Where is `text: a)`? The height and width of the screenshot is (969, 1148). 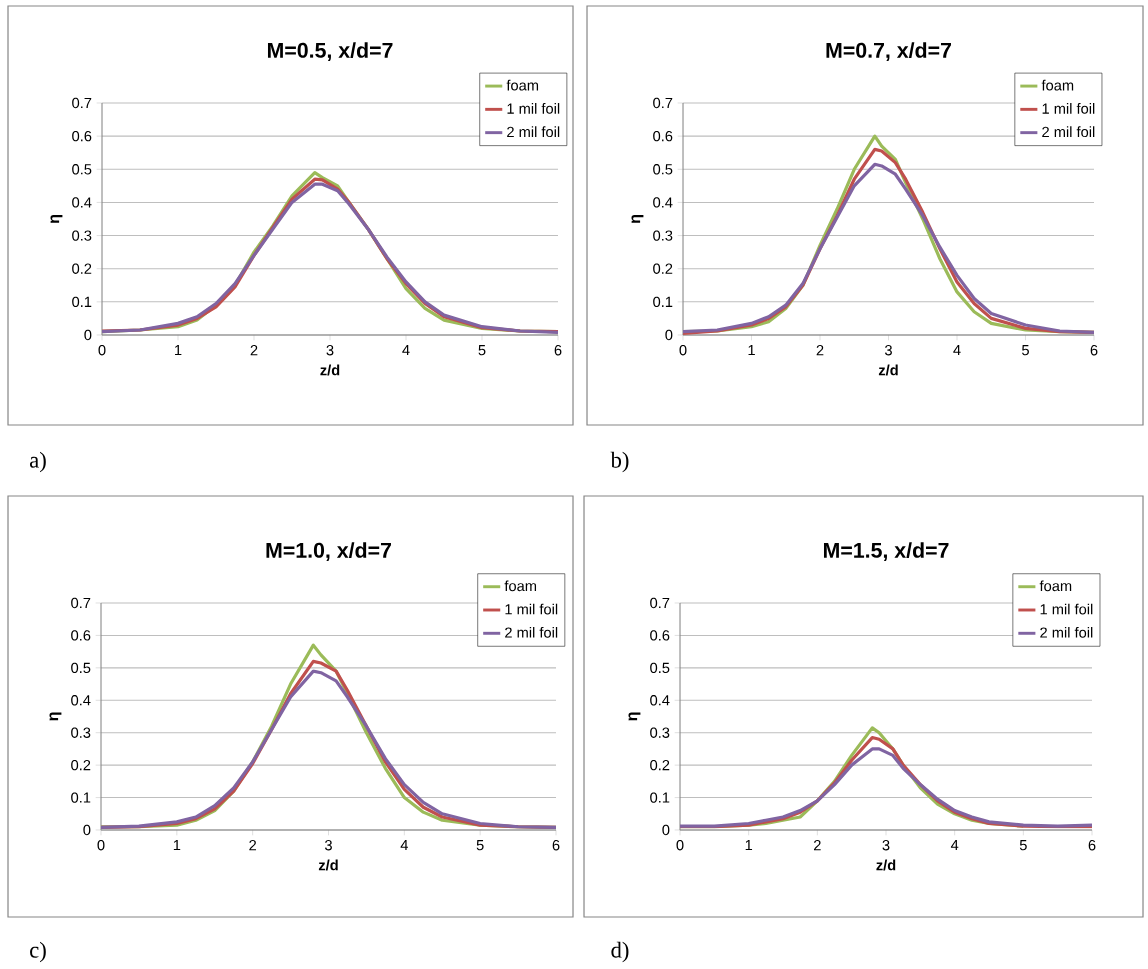
text: a) is located at coordinates (38, 462).